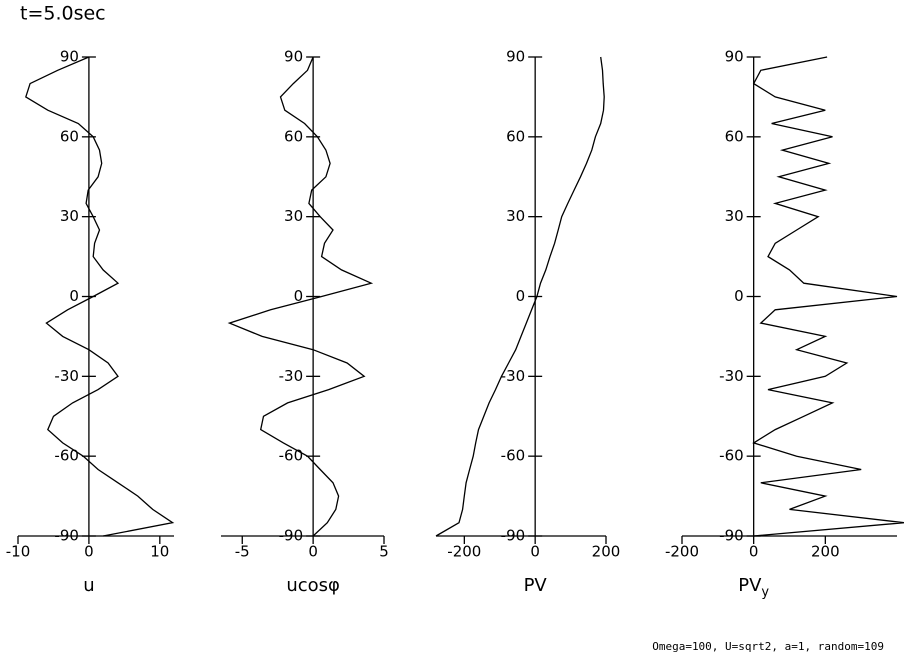 This screenshot has width=904, height=654. I want to click on x-axis-label: PVy, so click(753, 587).